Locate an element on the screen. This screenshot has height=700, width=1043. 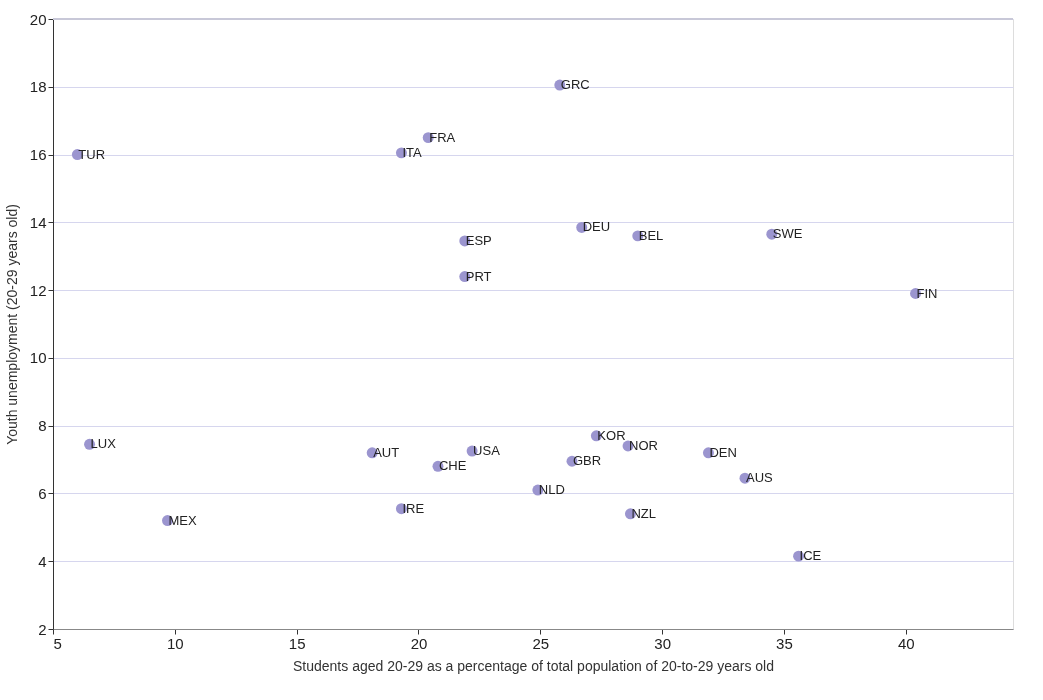
data-label: ICE is located at coordinates (810, 556).